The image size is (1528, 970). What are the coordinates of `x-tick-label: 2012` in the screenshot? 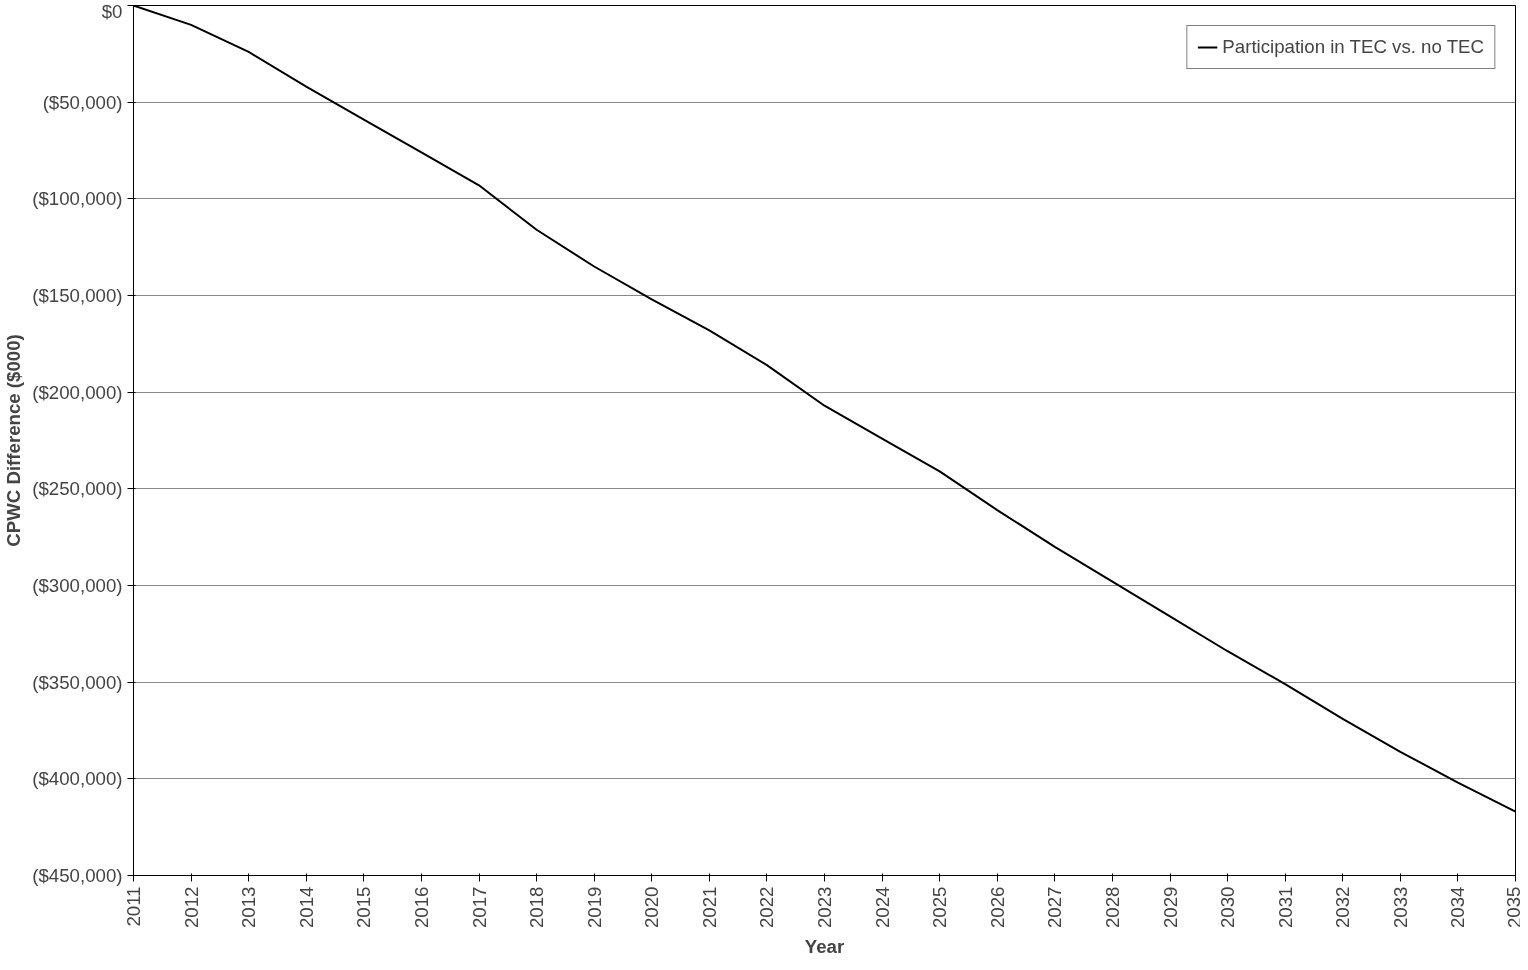 It's located at (191, 907).